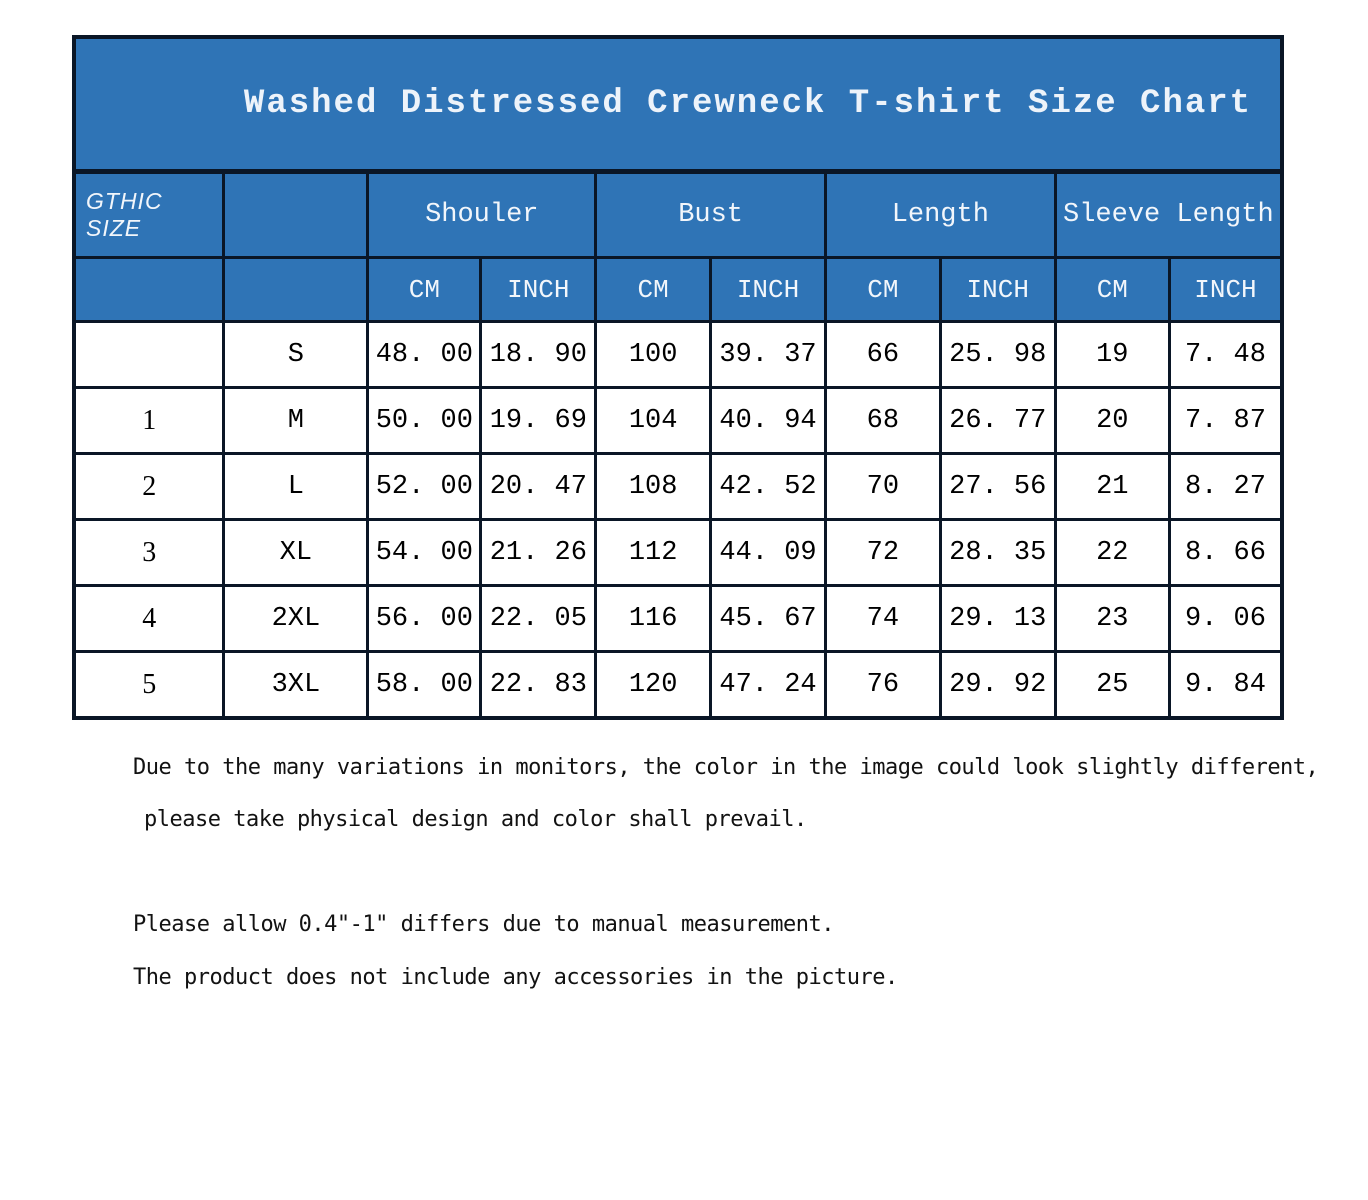 The image size is (1368, 1200). What do you see at coordinates (940, 214) in the screenshot?
I see `col-group-length: Length` at bounding box center [940, 214].